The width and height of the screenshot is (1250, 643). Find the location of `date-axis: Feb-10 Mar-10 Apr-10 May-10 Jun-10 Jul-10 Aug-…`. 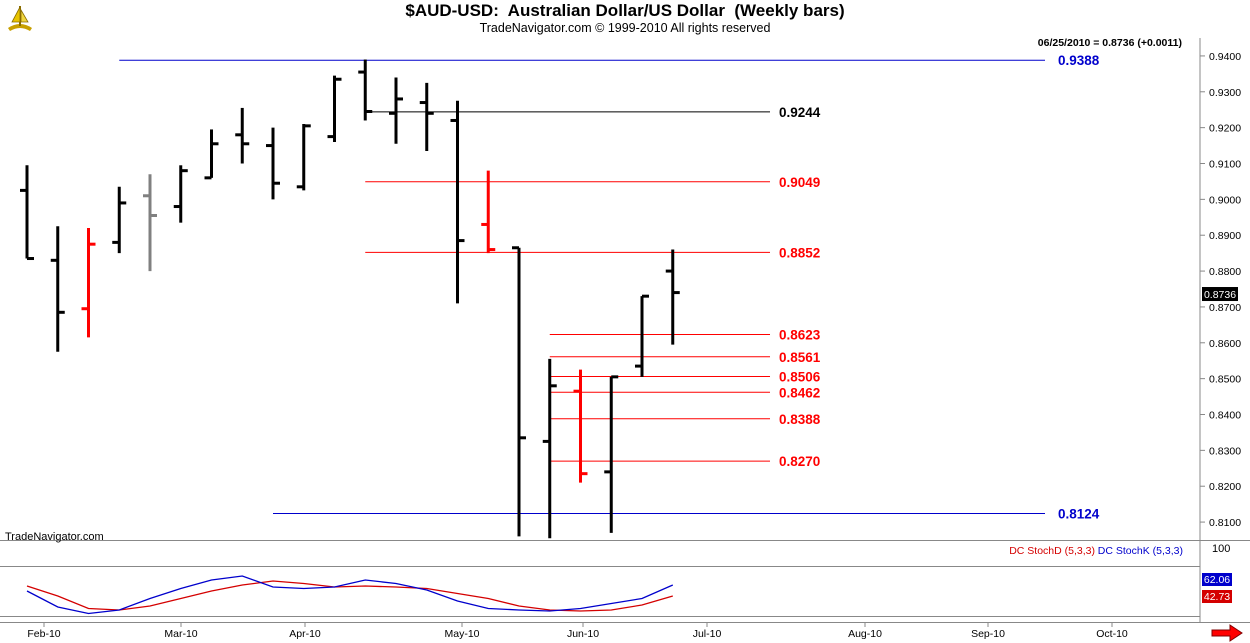

date-axis: Feb-10 Mar-10 Apr-10 May-10 Jun-10 Jul-10 Aug-… is located at coordinates (625, 631).